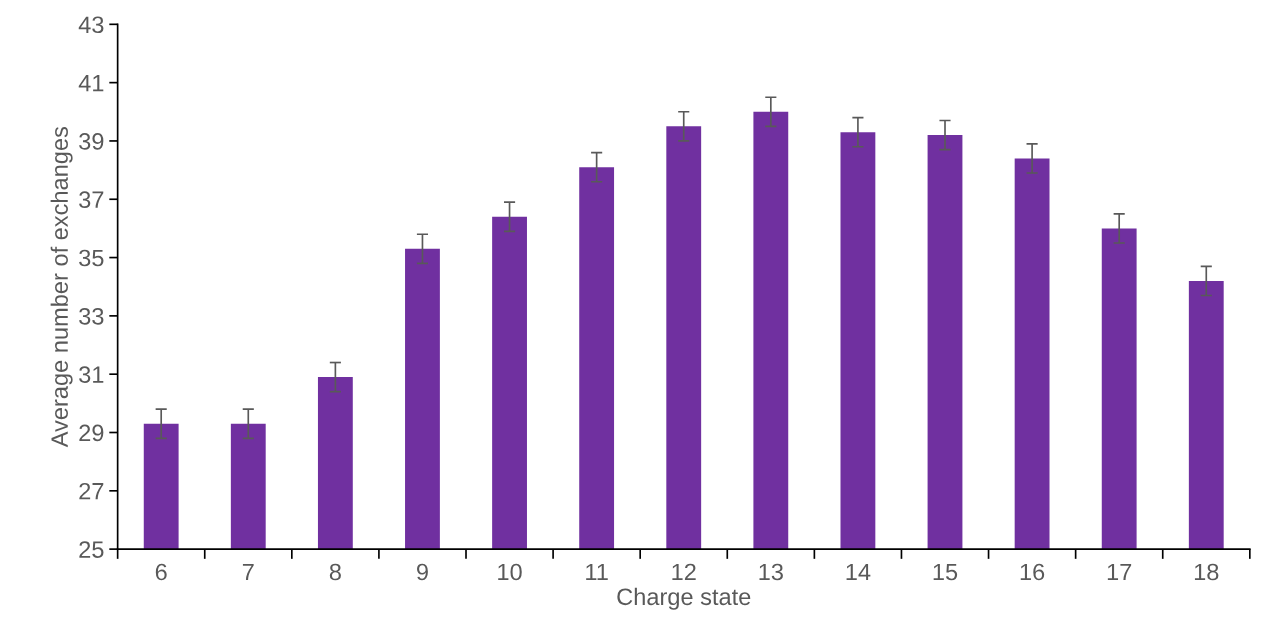 Image resolution: width=1265 pixels, height=640 pixels. I want to click on y-tick-label: 25, so click(91, 549).